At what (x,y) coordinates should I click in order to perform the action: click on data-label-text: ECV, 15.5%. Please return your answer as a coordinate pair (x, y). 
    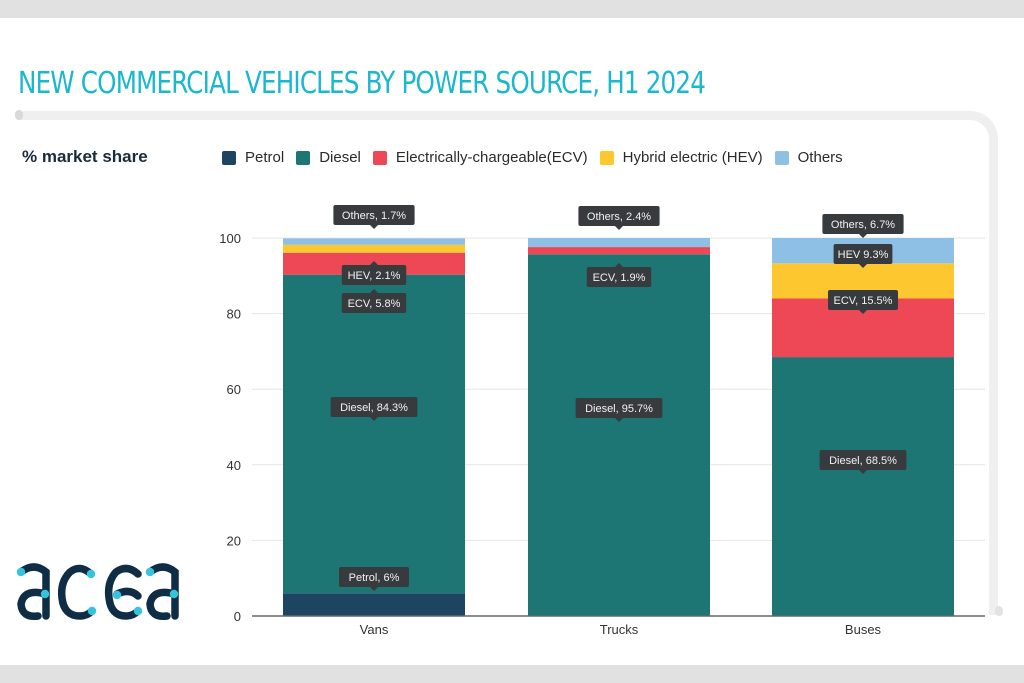
    Looking at the image, I should click on (863, 301).